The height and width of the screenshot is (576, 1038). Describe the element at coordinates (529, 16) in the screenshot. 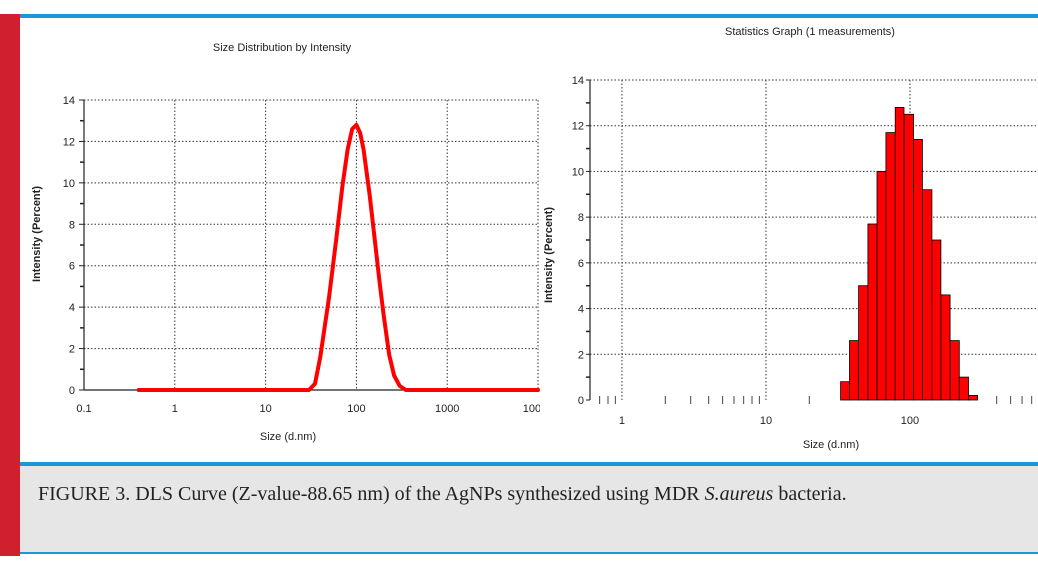

I see `top-rule` at that location.